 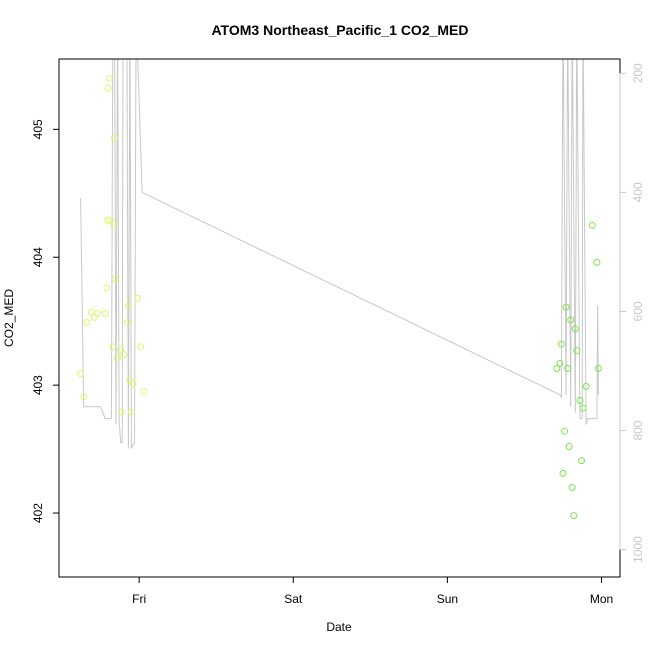 I want to click on y-tick-label: 402, so click(x=38, y=513).